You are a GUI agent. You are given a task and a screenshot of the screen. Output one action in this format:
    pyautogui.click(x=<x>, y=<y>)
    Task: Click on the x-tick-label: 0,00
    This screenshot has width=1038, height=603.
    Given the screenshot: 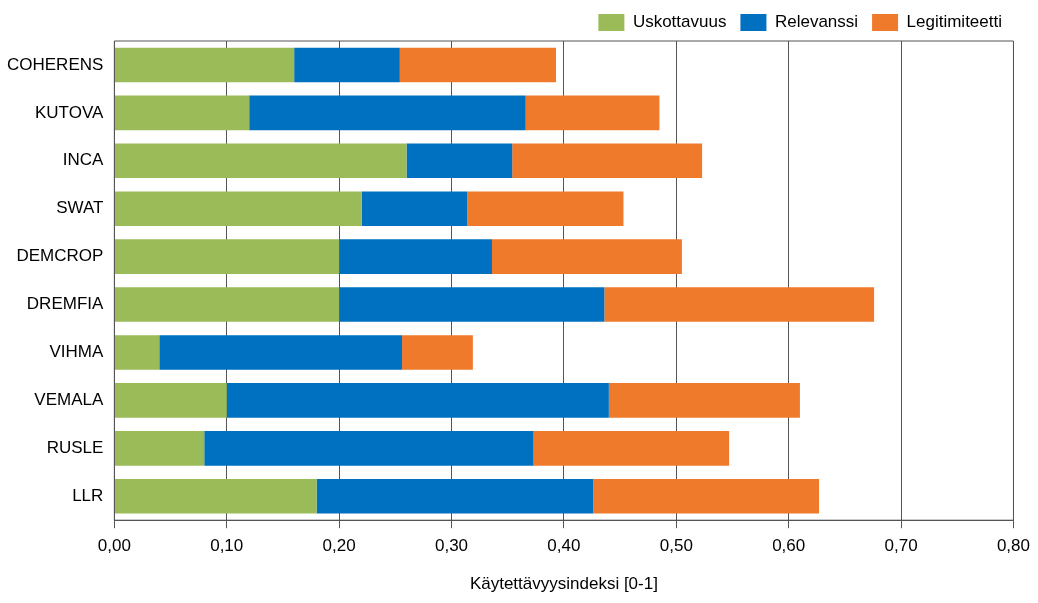 What is the action you would take?
    pyautogui.click(x=114, y=546)
    